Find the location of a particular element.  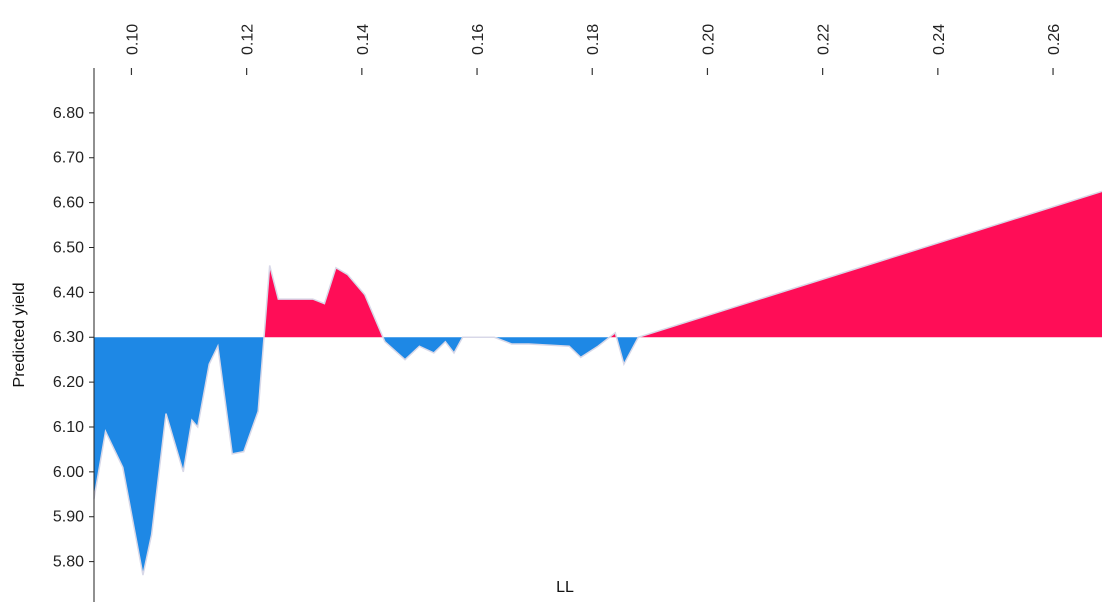

x-axis-ticks: 0.10 0.12 0.14 0.16 0.18 0.20 0.22 0.24 0.26 is located at coordinates (593, 49).